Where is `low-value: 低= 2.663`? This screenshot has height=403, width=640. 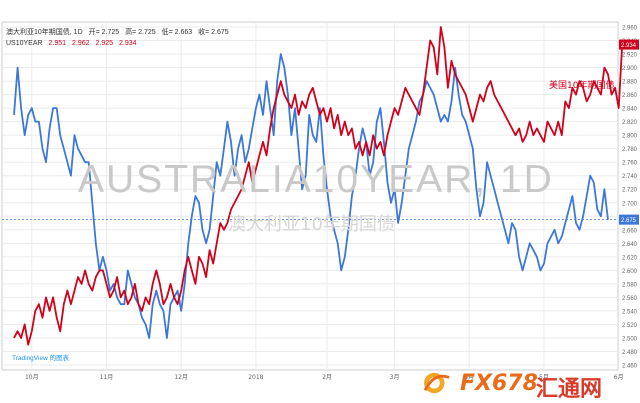
low-value: 低= 2.663 is located at coordinates (177, 32).